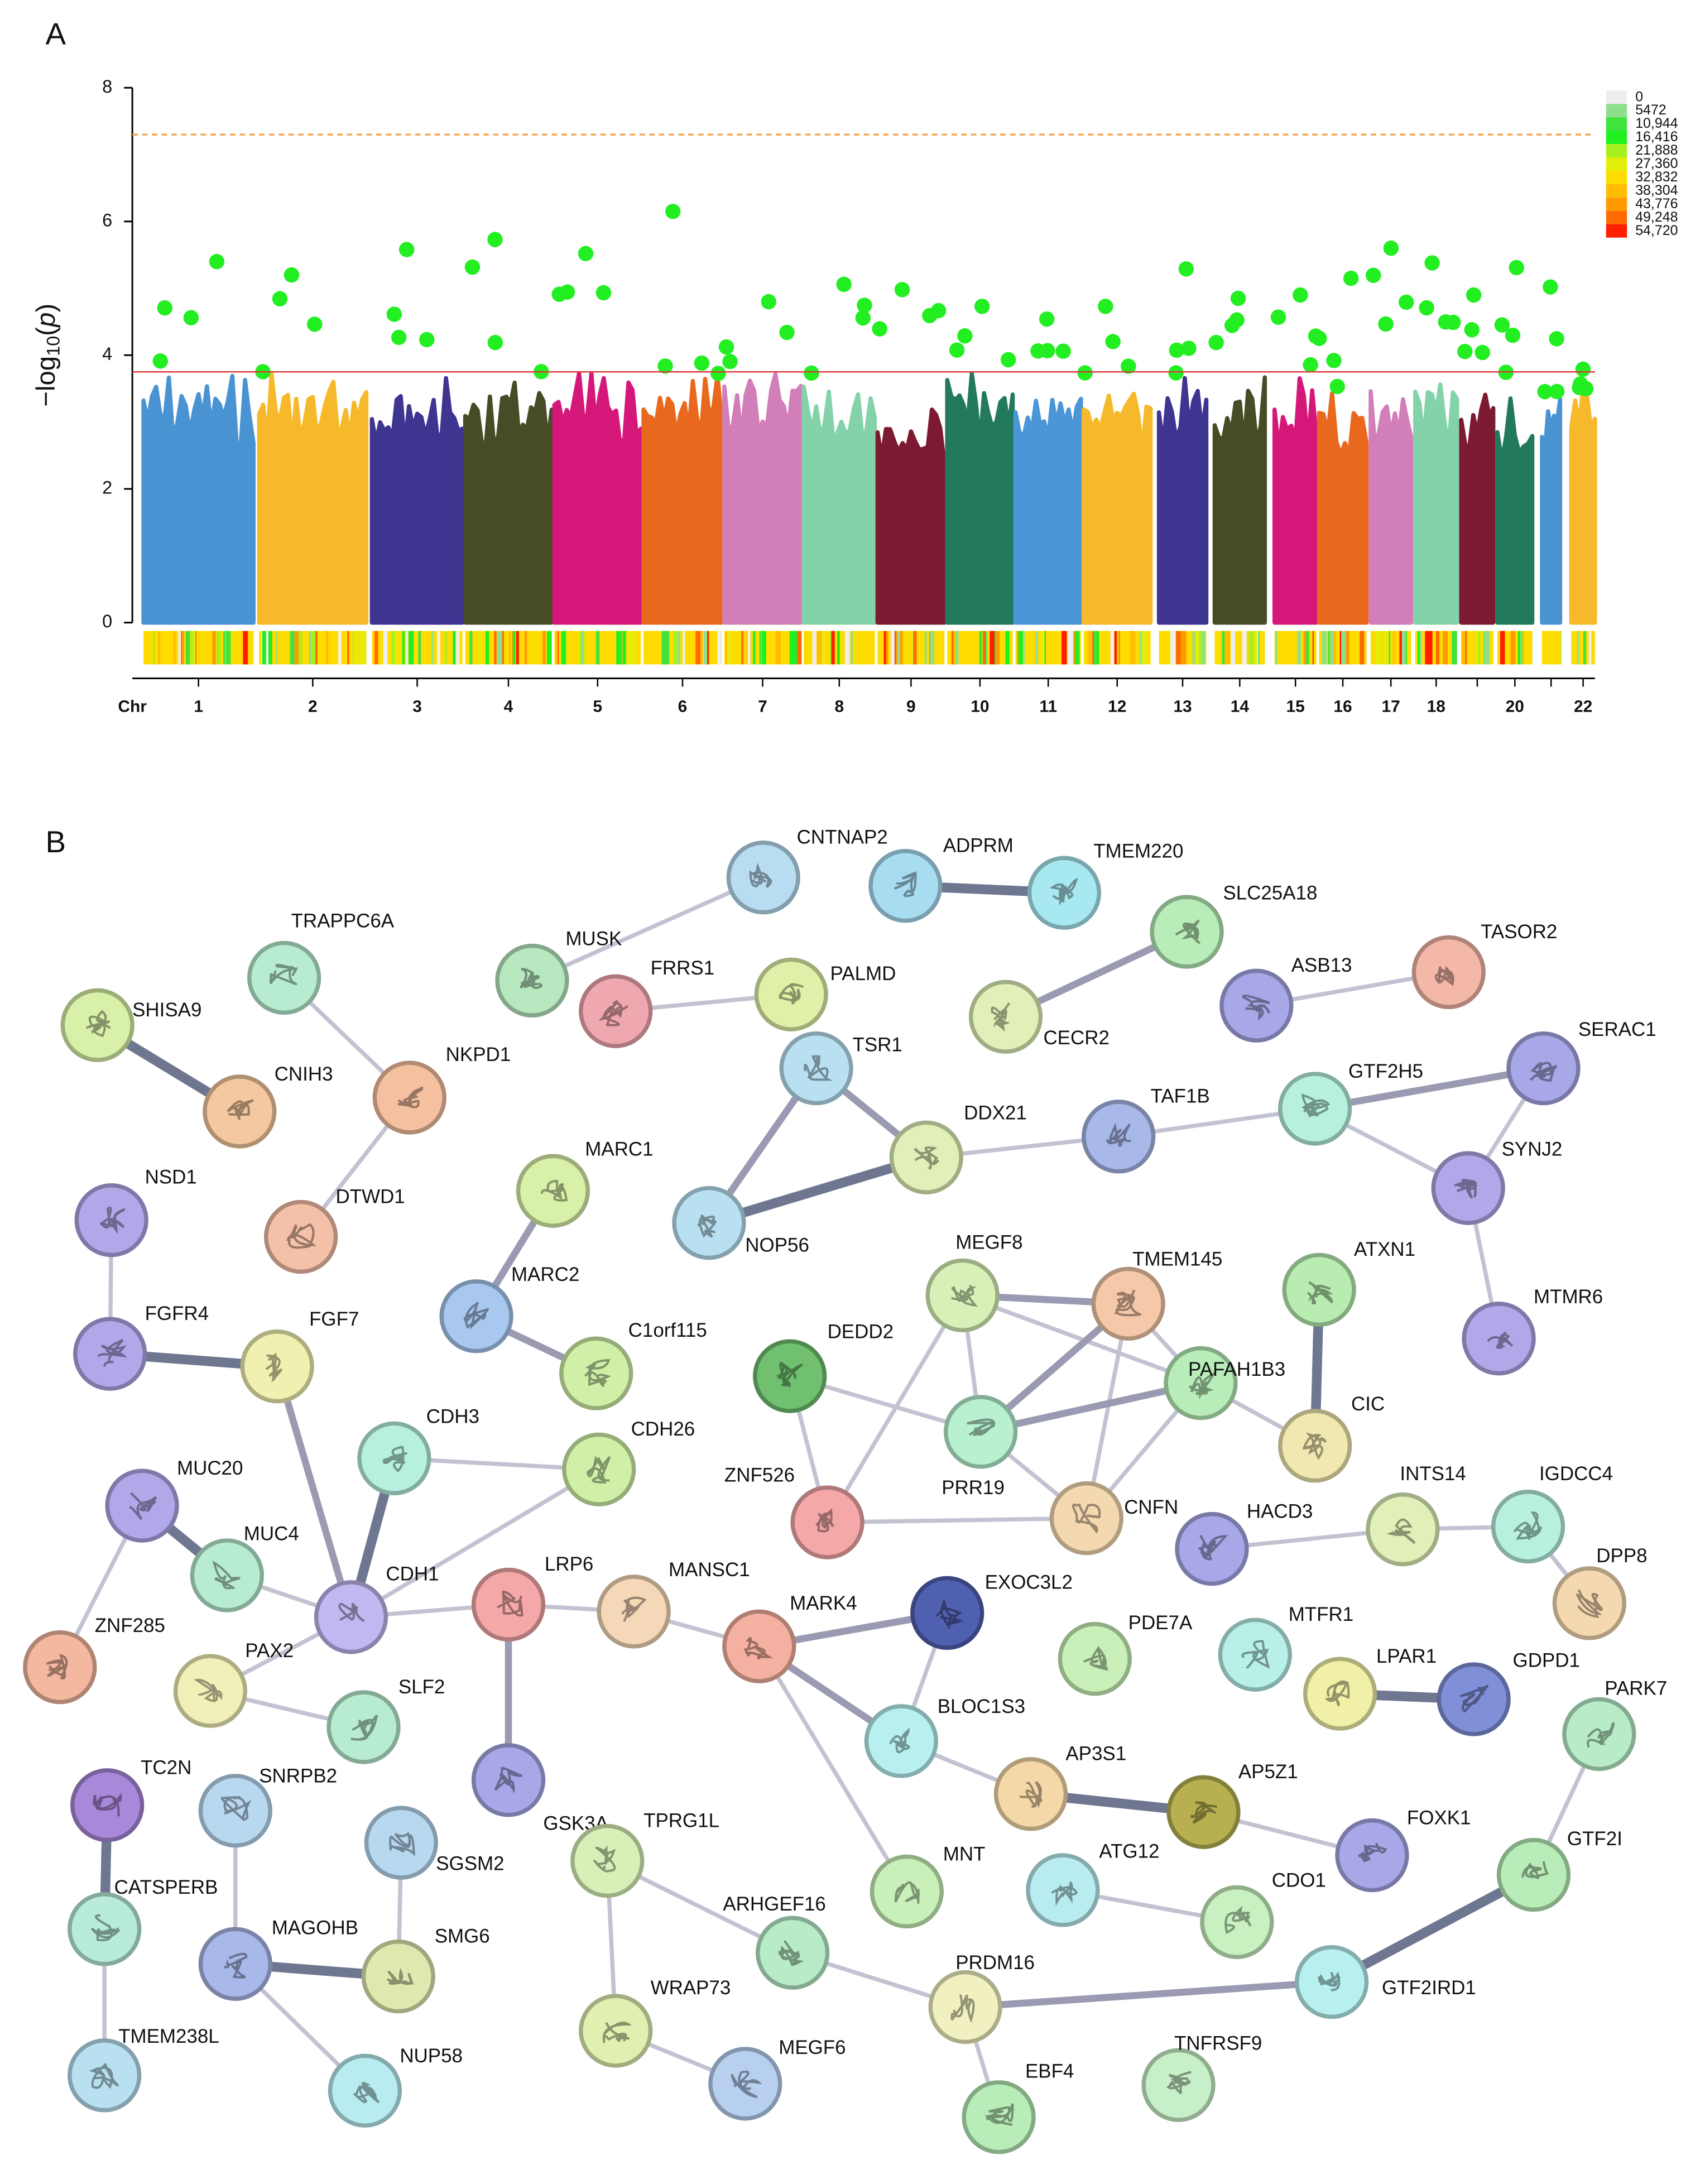  Describe the element at coordinates (1240, 707) in the screenshot. I see `x-tick-label: 14` at that location.